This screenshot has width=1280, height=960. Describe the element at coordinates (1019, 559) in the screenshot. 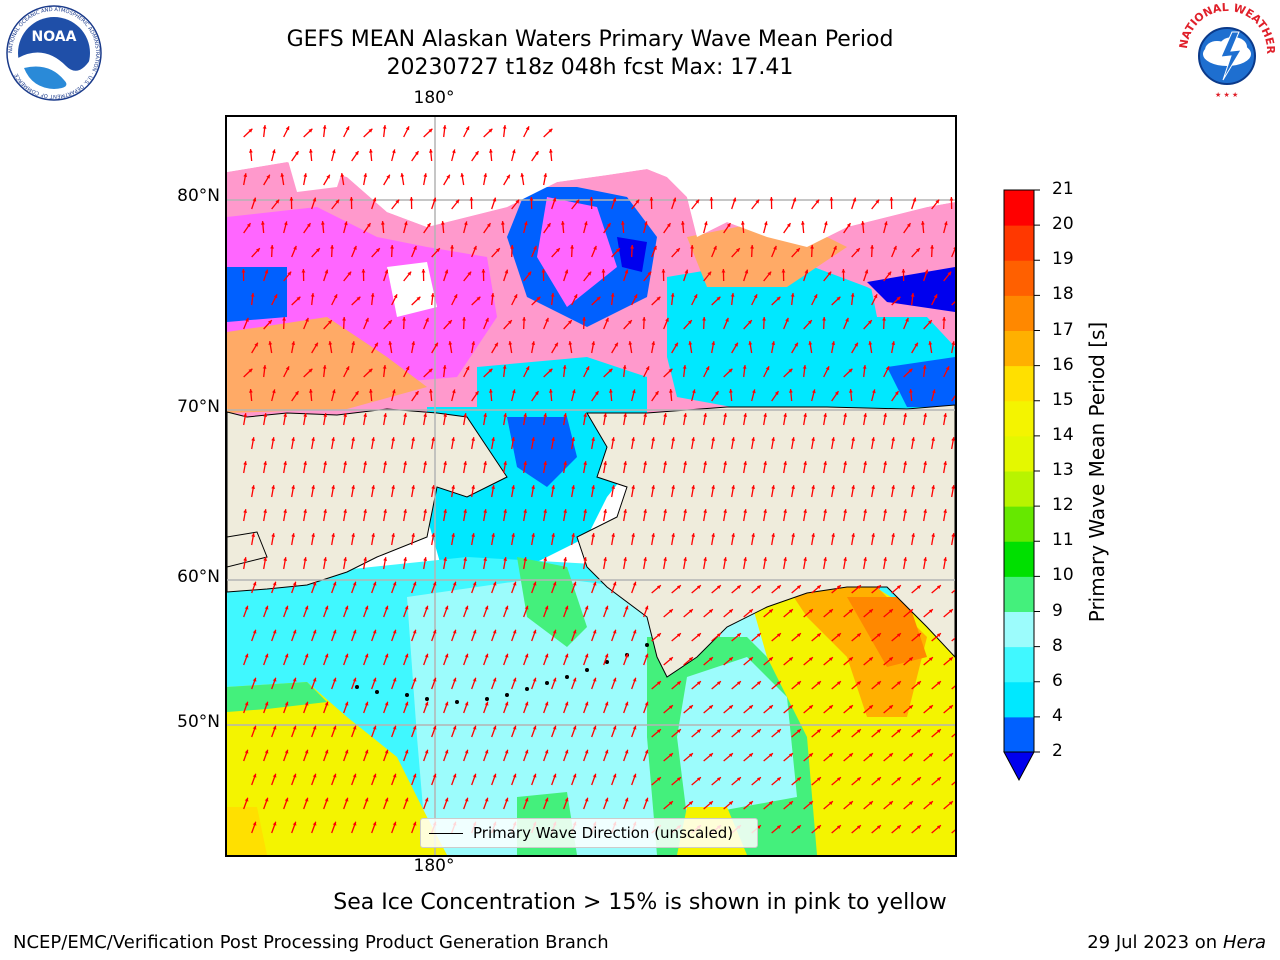

I see `colorbar-segment` at that location.